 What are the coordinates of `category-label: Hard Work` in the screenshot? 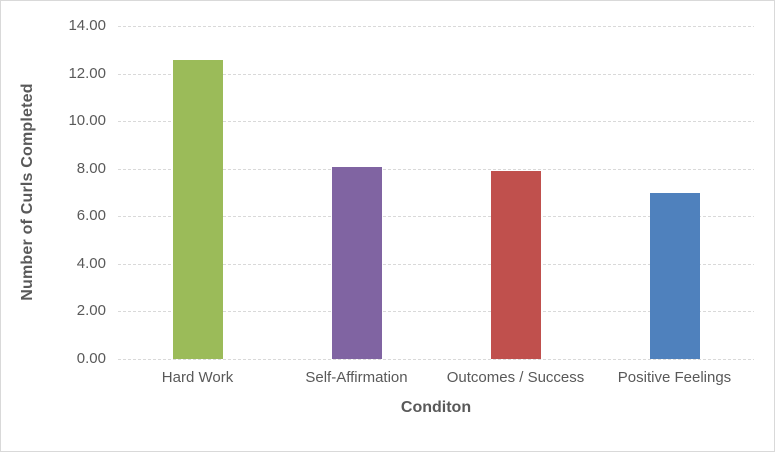 It's located at (197, 377).